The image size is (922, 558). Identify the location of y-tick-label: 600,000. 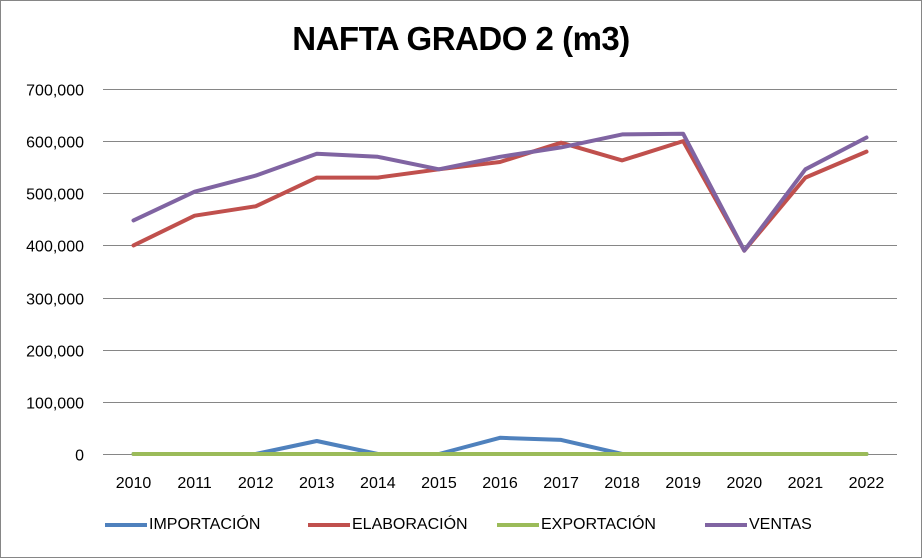
(55, 143).